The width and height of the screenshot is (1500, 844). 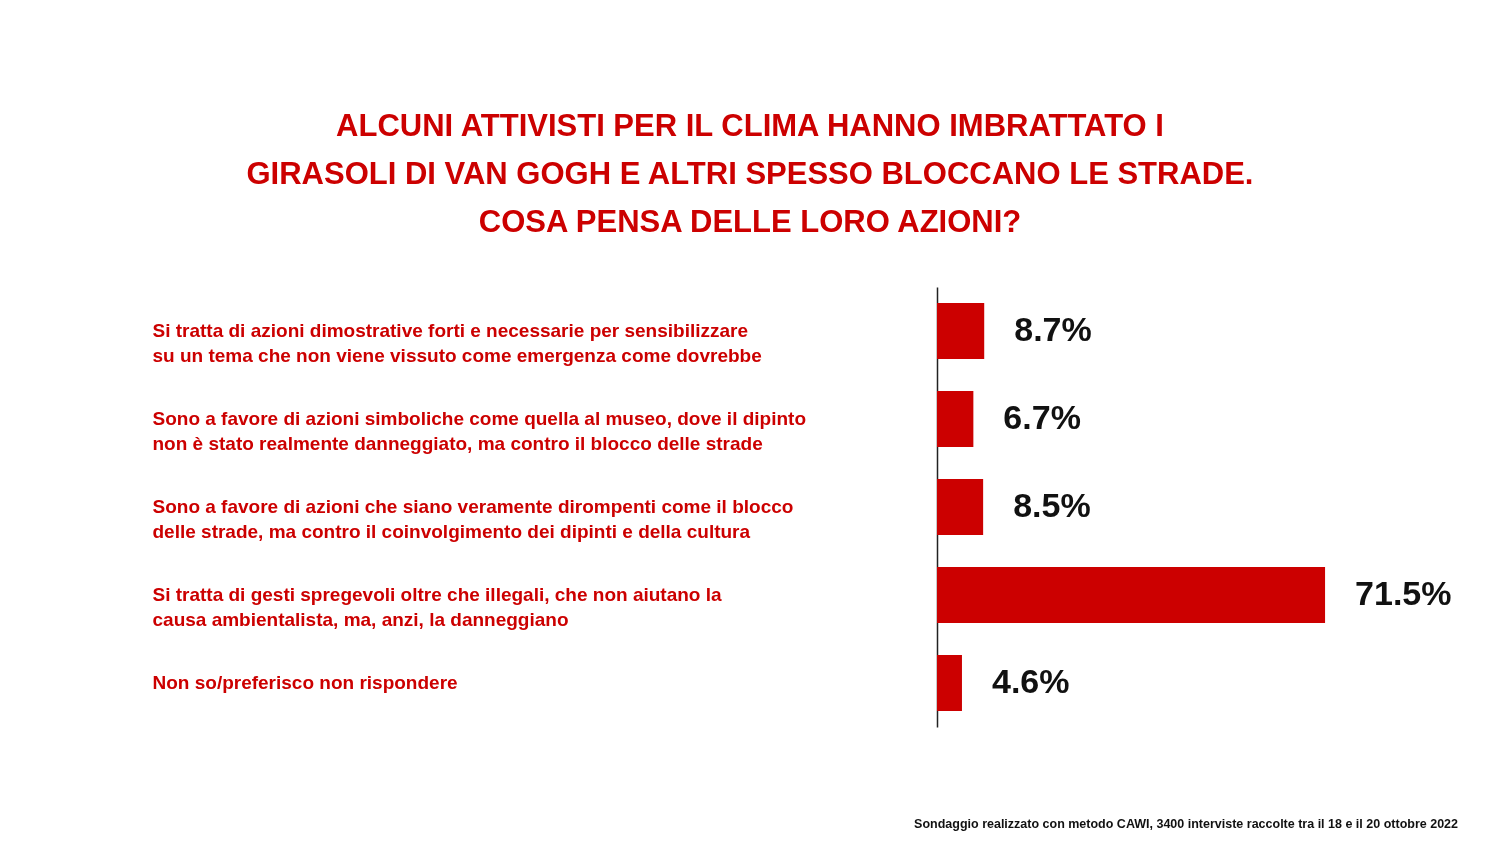 What do you see at coordinates (479, 431) in the screenshot?
I see `y-tick-label: Sono a favore di azioni simboliche come quella al museo, dove il dipinto non è stato realmente danneggiato, ma contro il blocco delle strade` at bounding box center [479, 431].